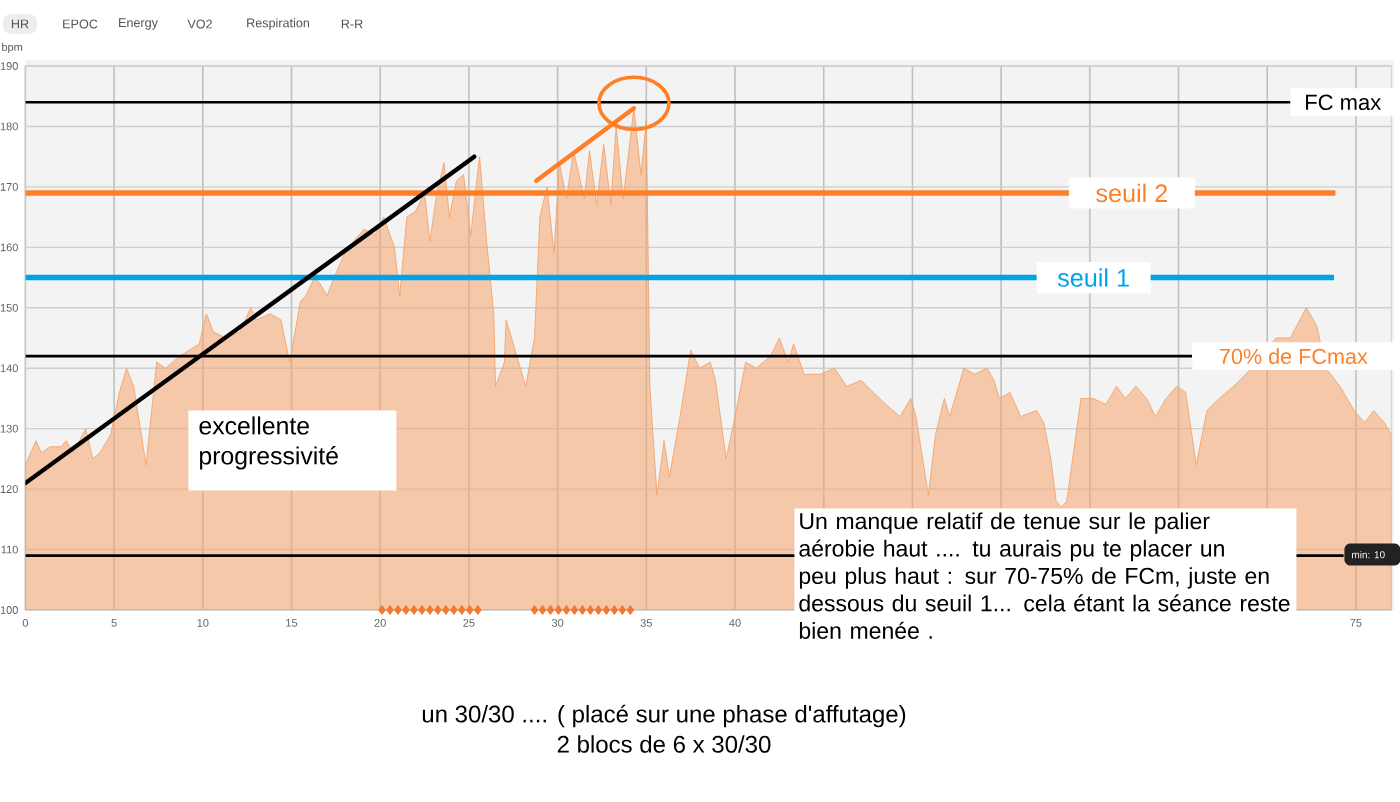  Describe the element at coordinates (1294, 356) in the screenshot. I see `ref-line-label: 70% de FCmax` at that location.